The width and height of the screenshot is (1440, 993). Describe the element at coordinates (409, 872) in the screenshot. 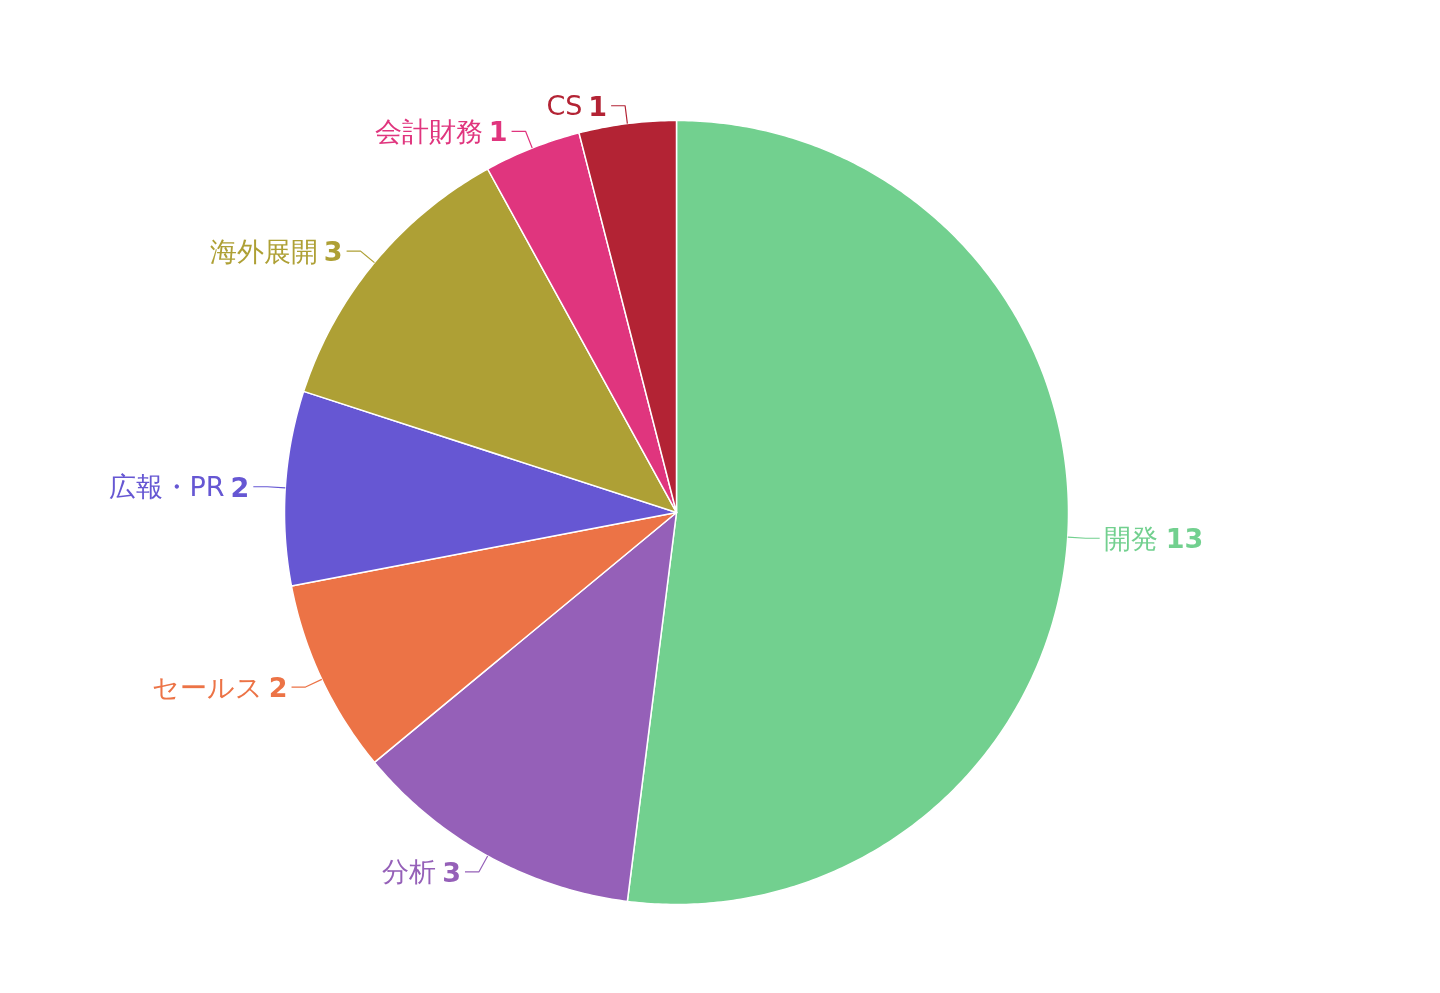

I see `slice-label: 分析` at that location.